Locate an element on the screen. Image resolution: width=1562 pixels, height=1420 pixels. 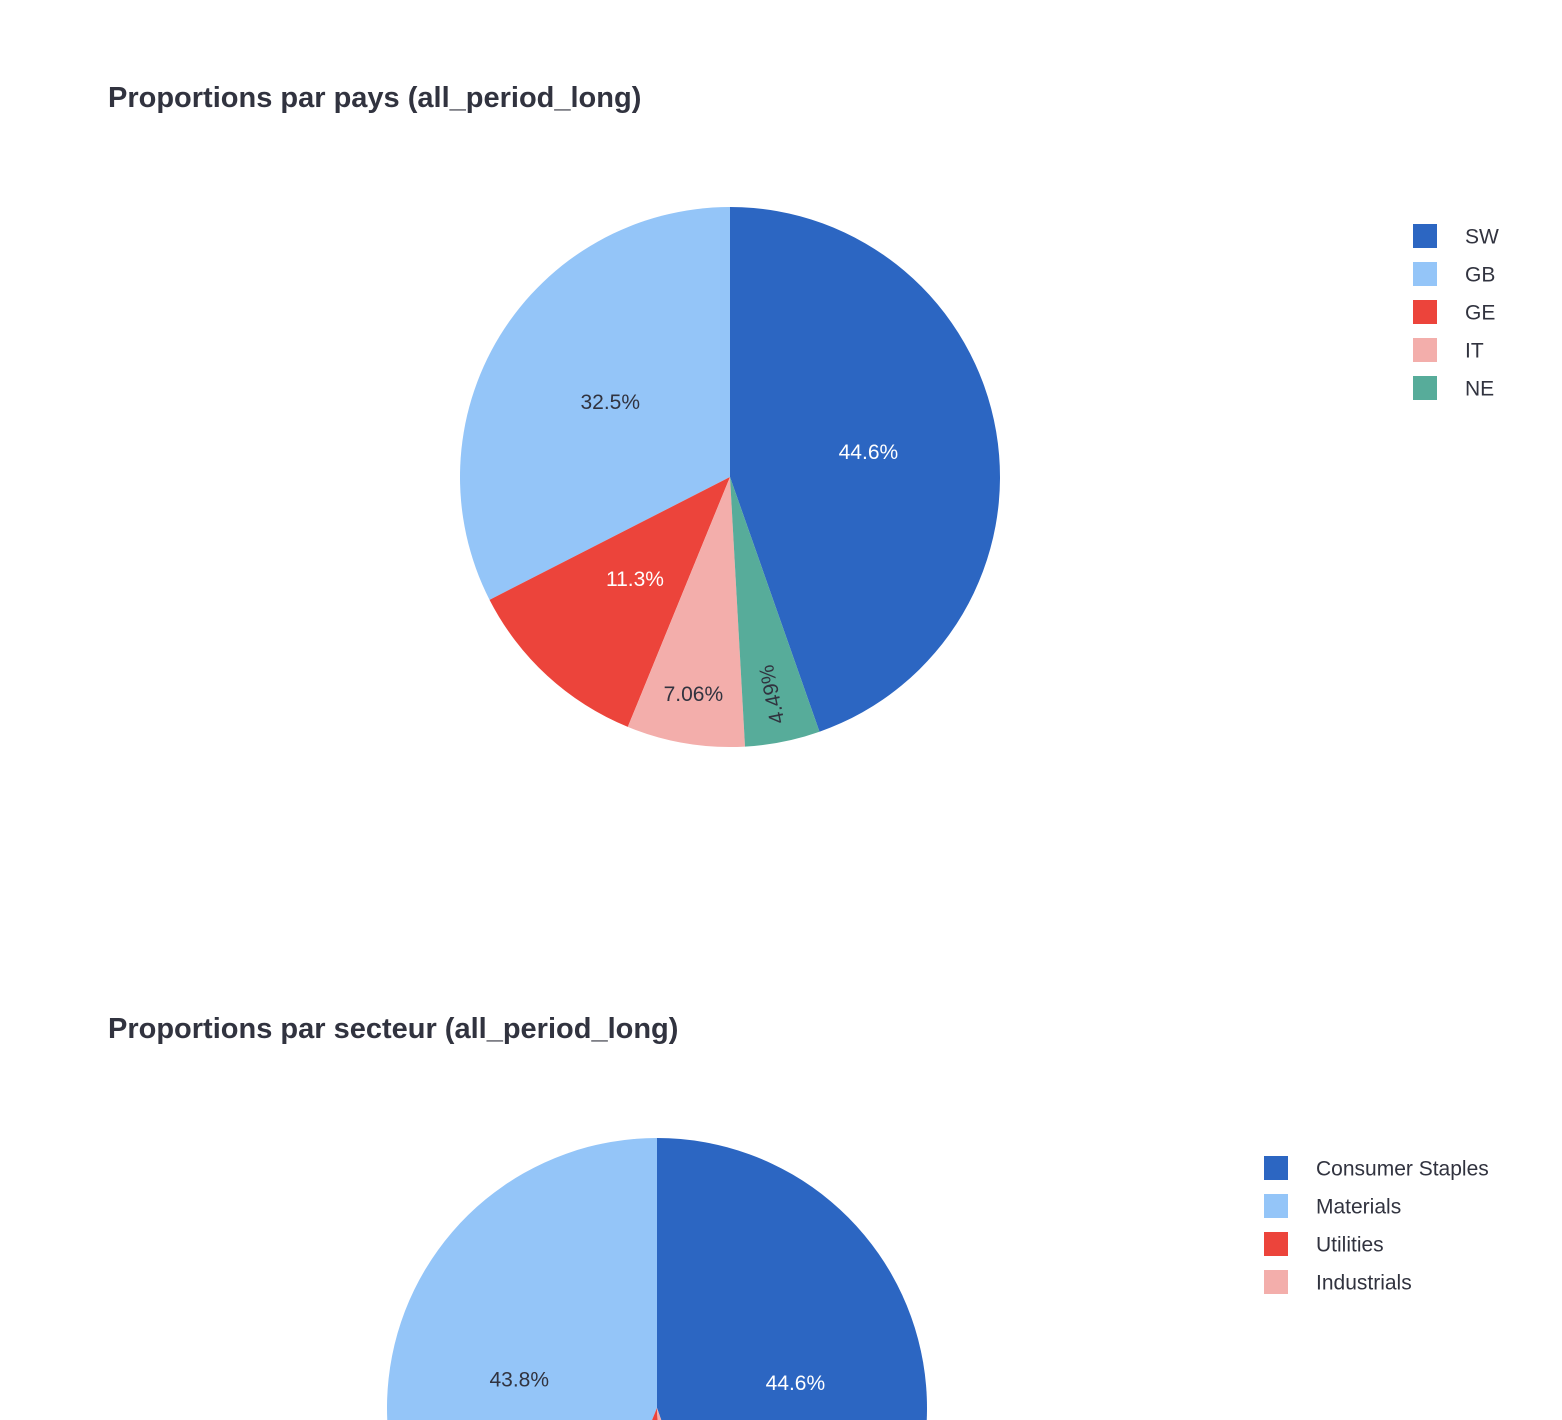
legend-label: Consumer Staples is located at coordinates (1402, 1169).